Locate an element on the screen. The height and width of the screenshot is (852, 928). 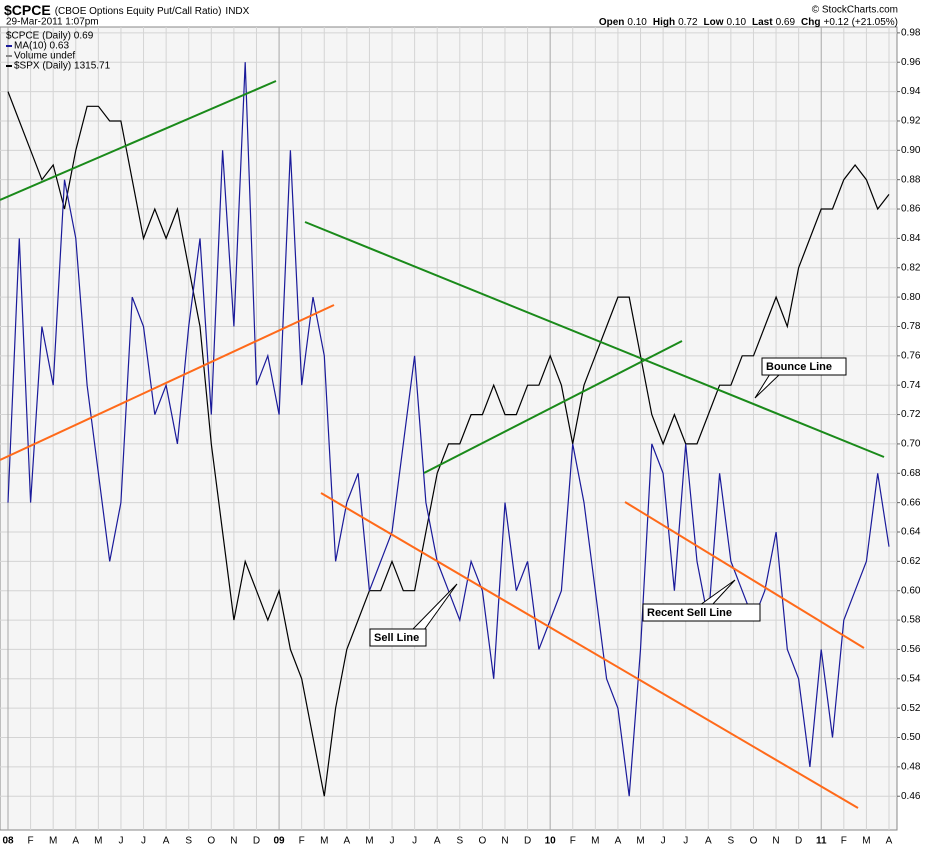
chart-subtitle: (CBOE Options Equity Put/Call Ratio) is located at coordinates (138, 11).